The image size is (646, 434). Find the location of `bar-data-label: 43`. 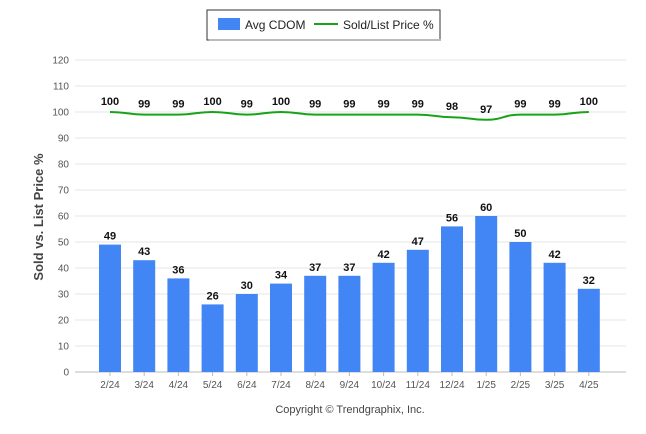

bar-data-label: 43 is located at coordinates (144, 252).